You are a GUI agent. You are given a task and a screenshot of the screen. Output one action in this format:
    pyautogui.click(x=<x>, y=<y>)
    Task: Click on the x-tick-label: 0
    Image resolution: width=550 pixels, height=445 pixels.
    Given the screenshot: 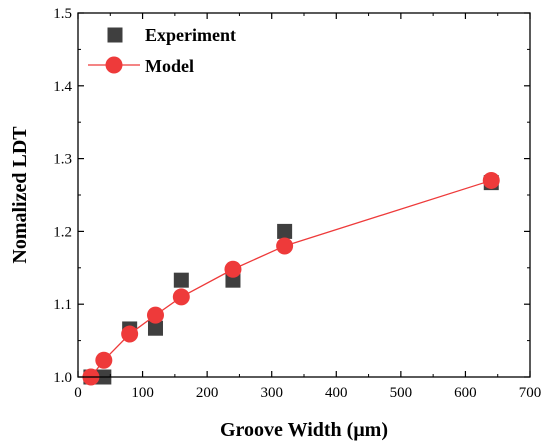 What is the action you would take?
    pyautogui.click(x=78, y=393)
    